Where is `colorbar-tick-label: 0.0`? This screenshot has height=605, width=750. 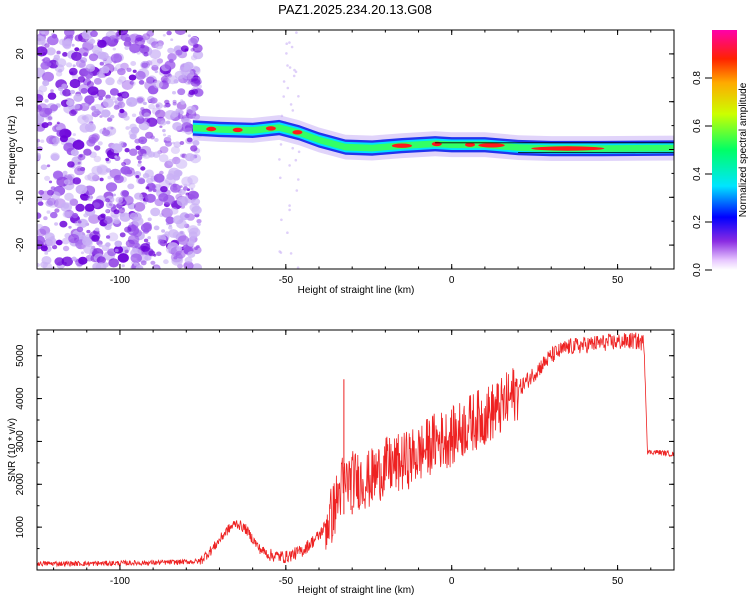 colorbar-tick-label: 0.0 is located at coordinates (697, 270).